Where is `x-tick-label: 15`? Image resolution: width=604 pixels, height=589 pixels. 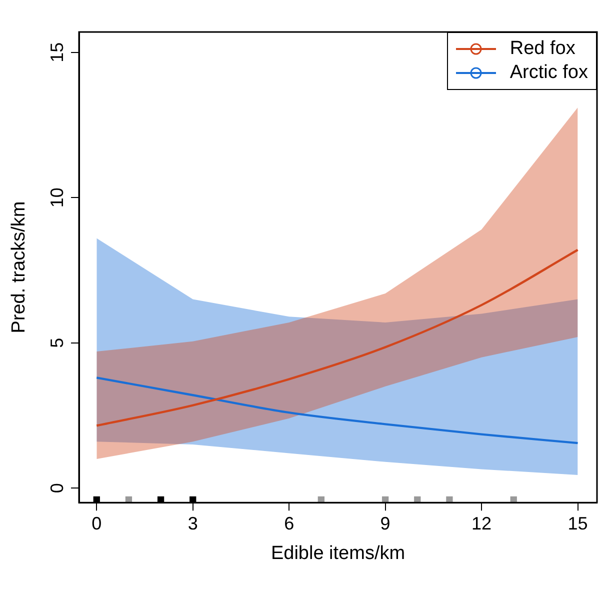 x-tick-label: 15 is located at coordinates (578, 523).